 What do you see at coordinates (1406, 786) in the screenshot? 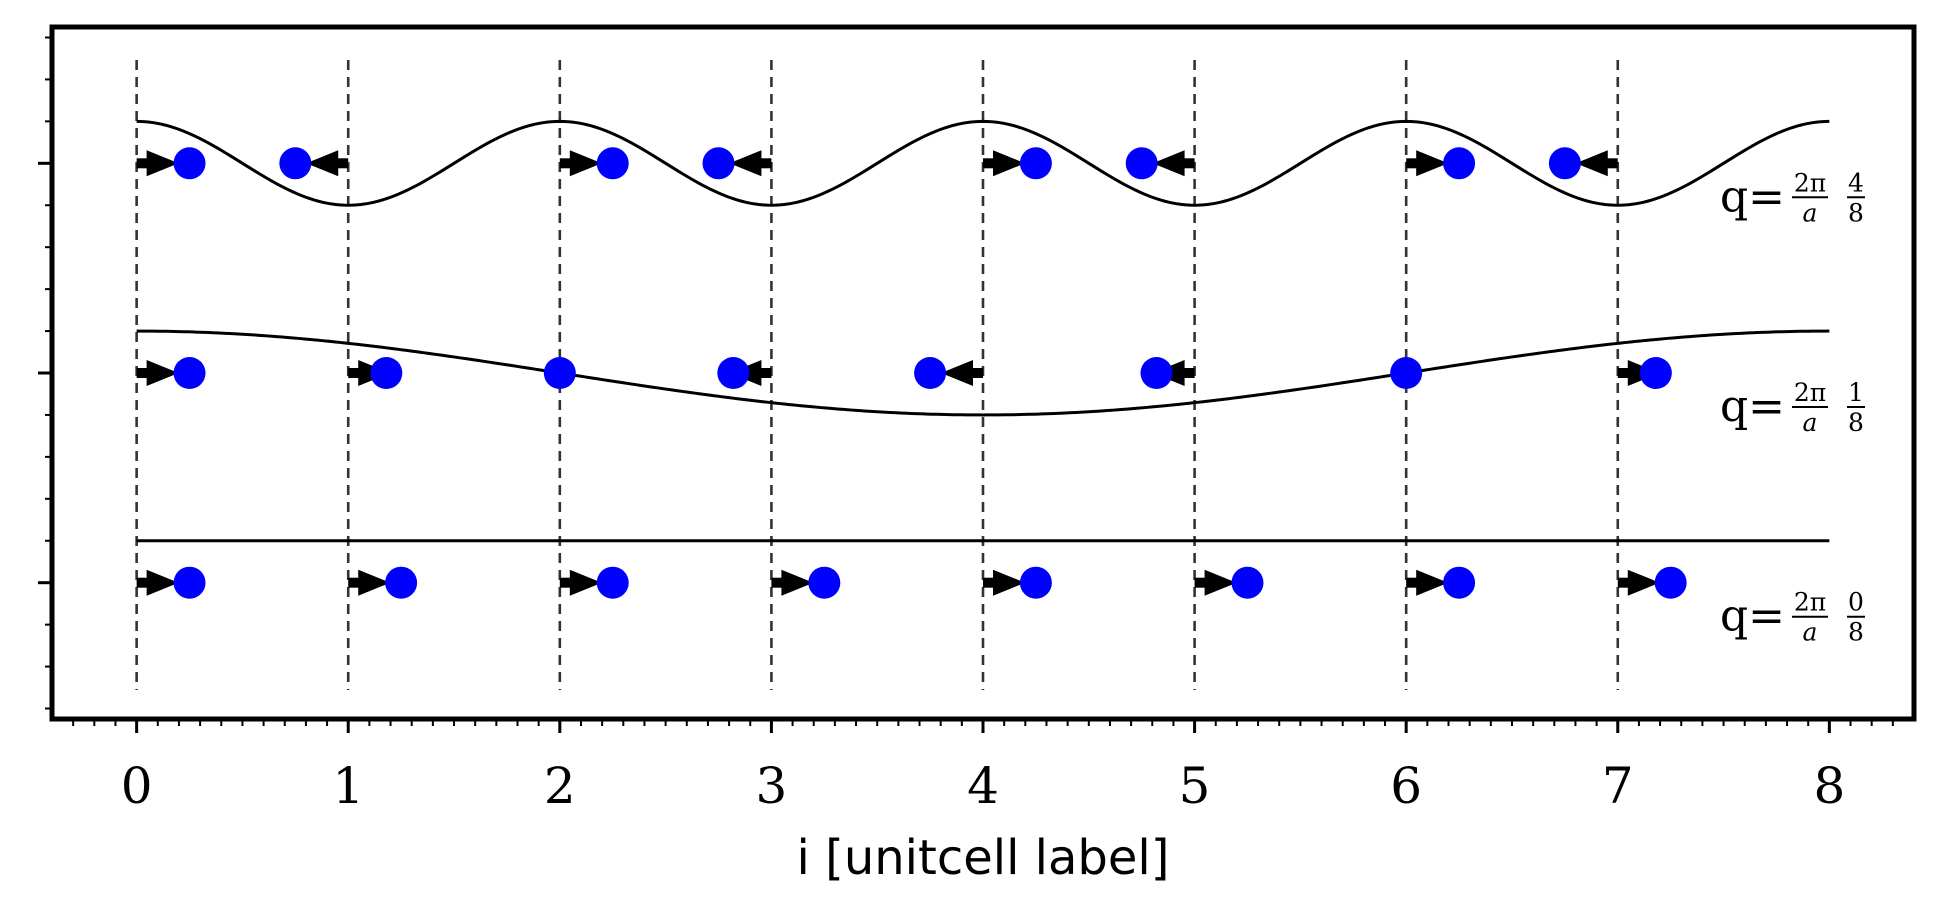
I see `x-tick-label: 6` at bounding box center [1406, 786].